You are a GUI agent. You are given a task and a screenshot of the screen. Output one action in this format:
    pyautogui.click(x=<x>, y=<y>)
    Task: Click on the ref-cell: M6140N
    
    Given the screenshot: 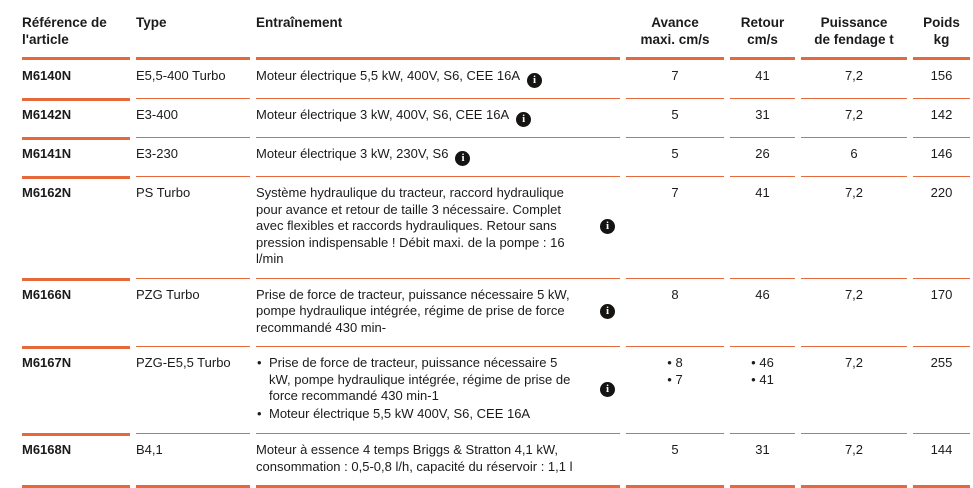 What is the action you would take?
    pyautogui.click(x=47, y=75)
    